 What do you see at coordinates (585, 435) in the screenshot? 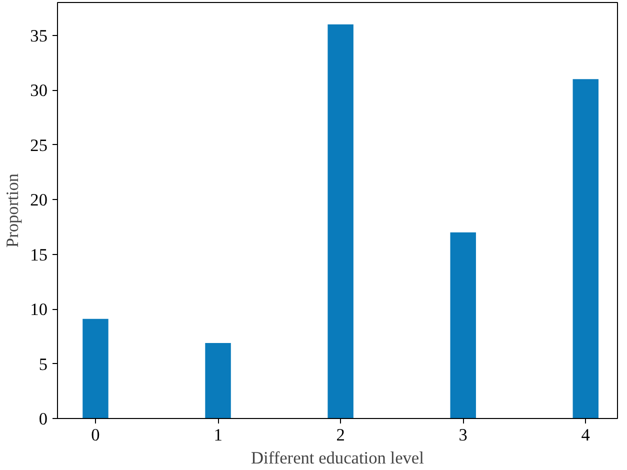
I see `x-tick-label: 4` at bounding box center [585, 435].